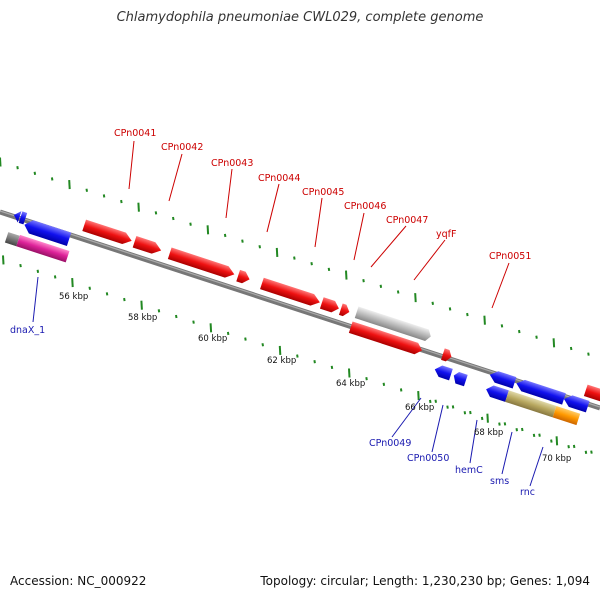 The width and height of the screenshot is (600, 600). I want to click on gene-label: CPn0041, so click(135, 133).